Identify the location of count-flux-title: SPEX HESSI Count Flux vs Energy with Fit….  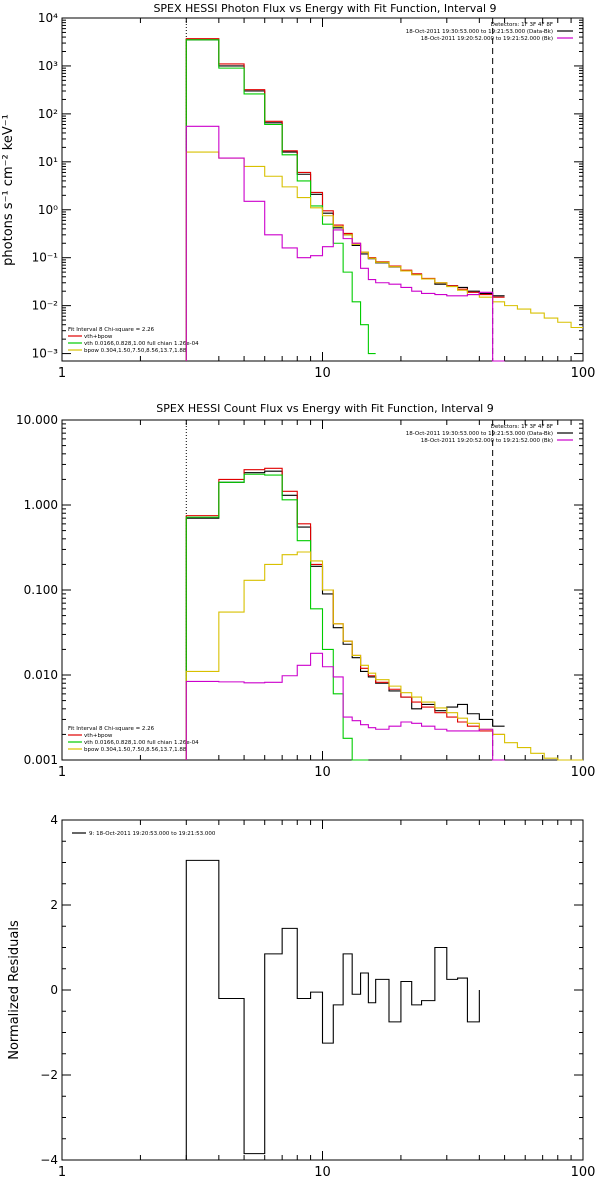
(324, 408).